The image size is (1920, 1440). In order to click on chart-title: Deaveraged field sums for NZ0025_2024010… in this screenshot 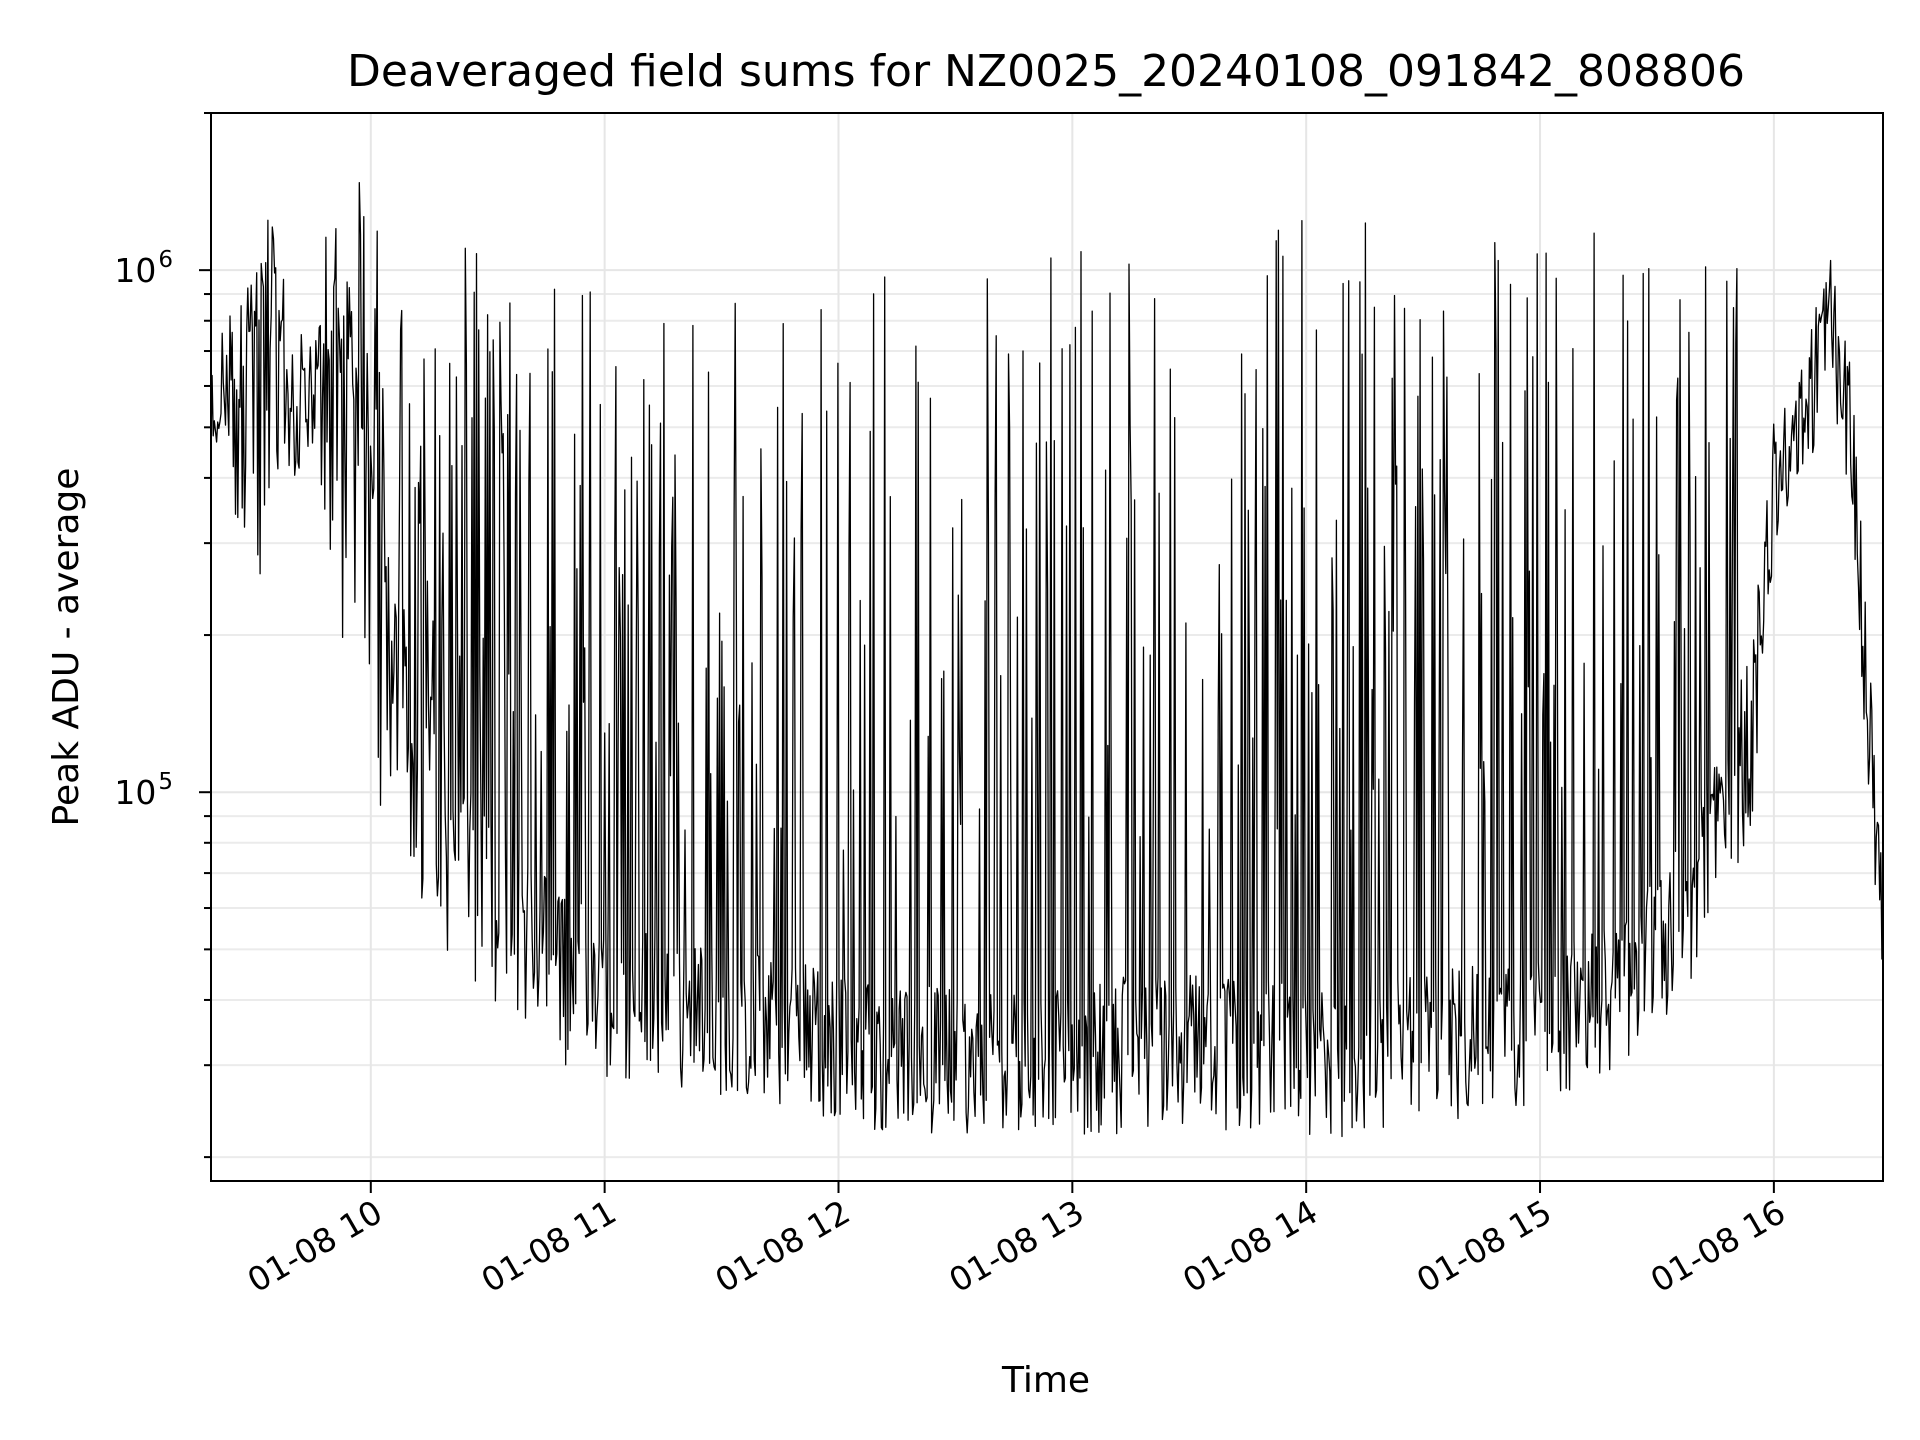, I will do `click(1046, 71)`.